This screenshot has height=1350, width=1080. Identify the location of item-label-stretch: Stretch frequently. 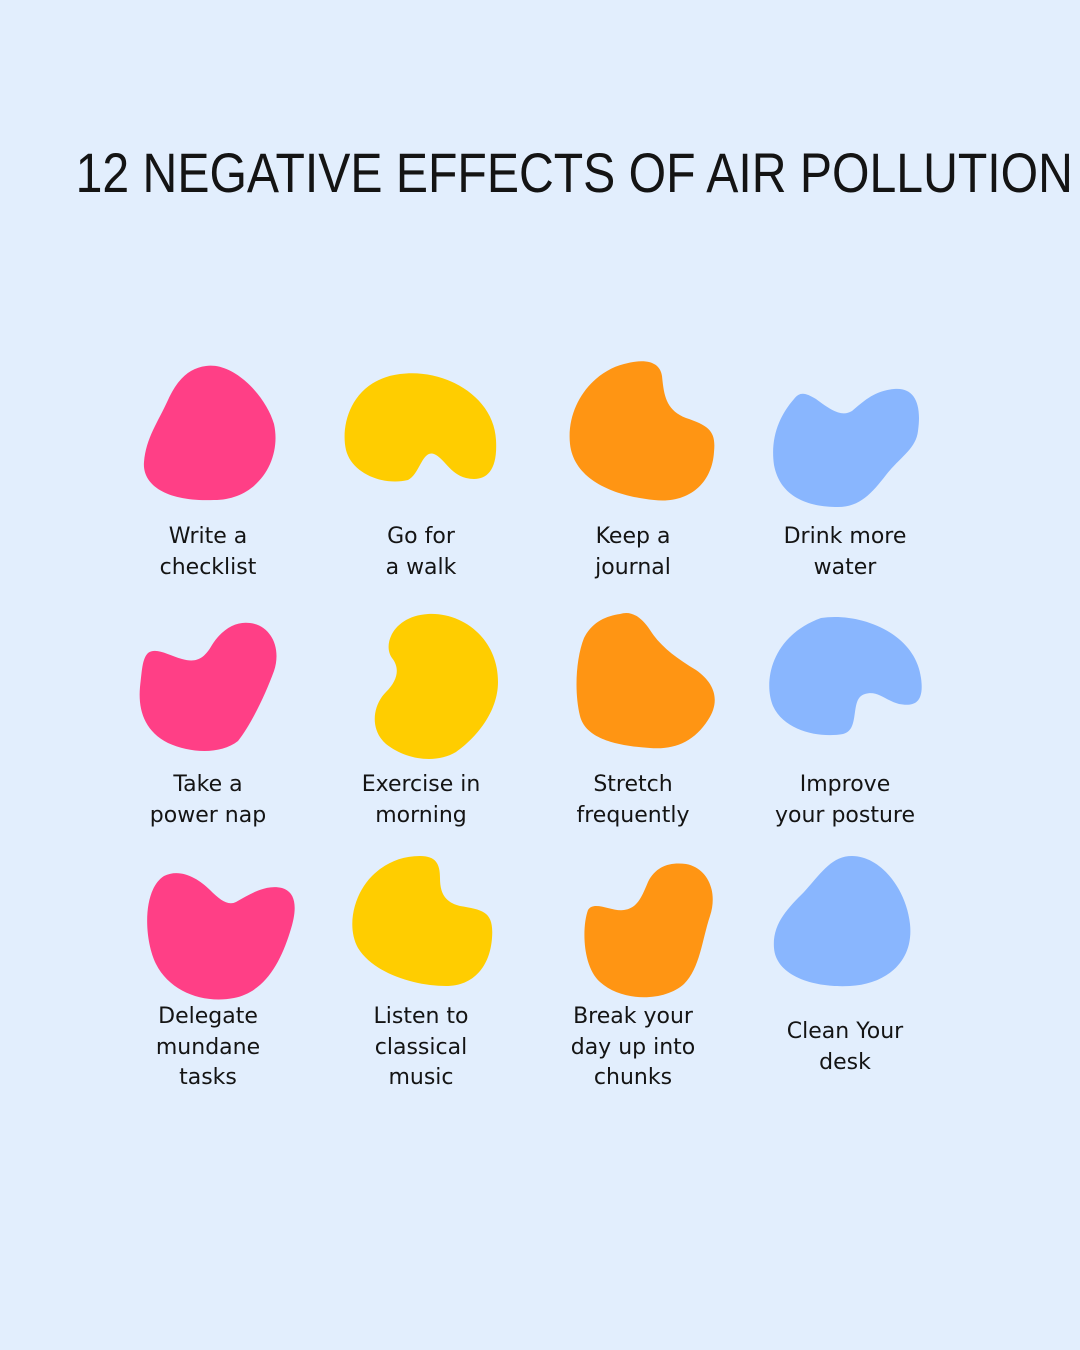
(633, 800).